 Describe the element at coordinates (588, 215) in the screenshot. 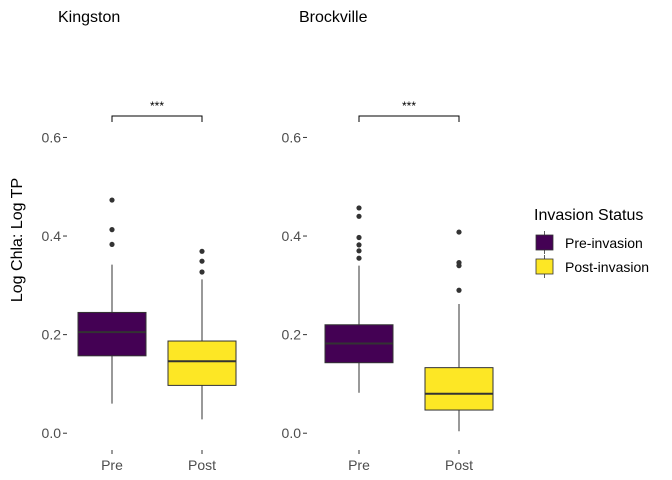

I see `legend-title: Invasion Status` at that location.